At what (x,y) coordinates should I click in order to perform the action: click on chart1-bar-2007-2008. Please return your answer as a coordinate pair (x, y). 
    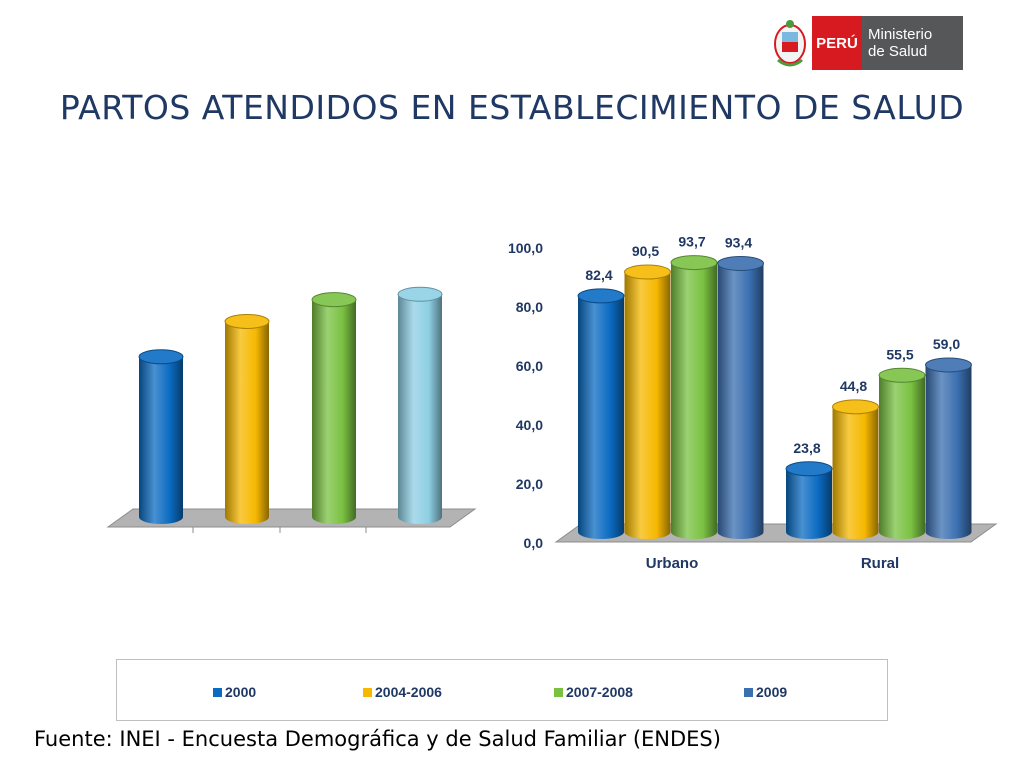
    Looking at the image, I should click on (334, 408).